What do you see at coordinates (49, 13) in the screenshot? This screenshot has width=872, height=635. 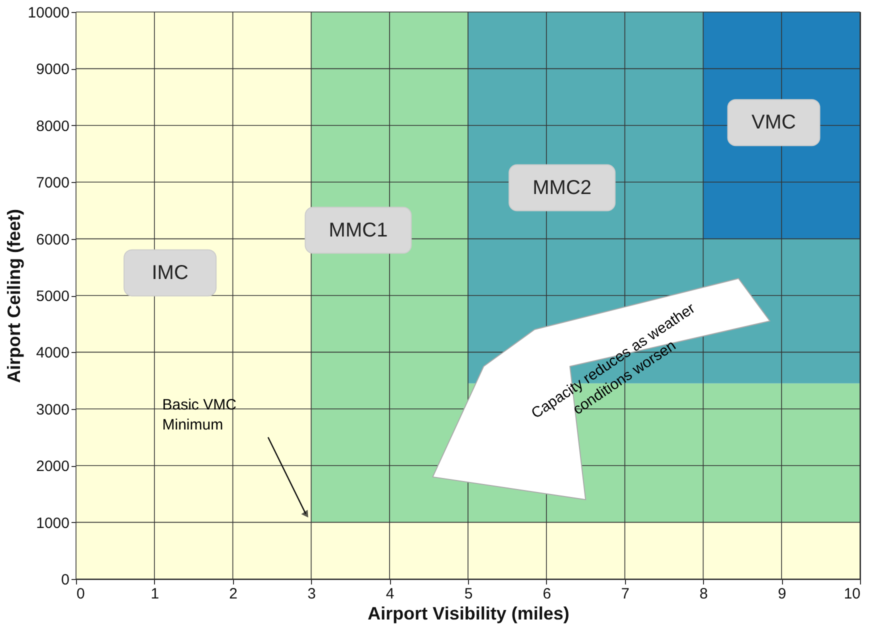 I see `y-tick-label: 10000` at bounding box center [49, 13].